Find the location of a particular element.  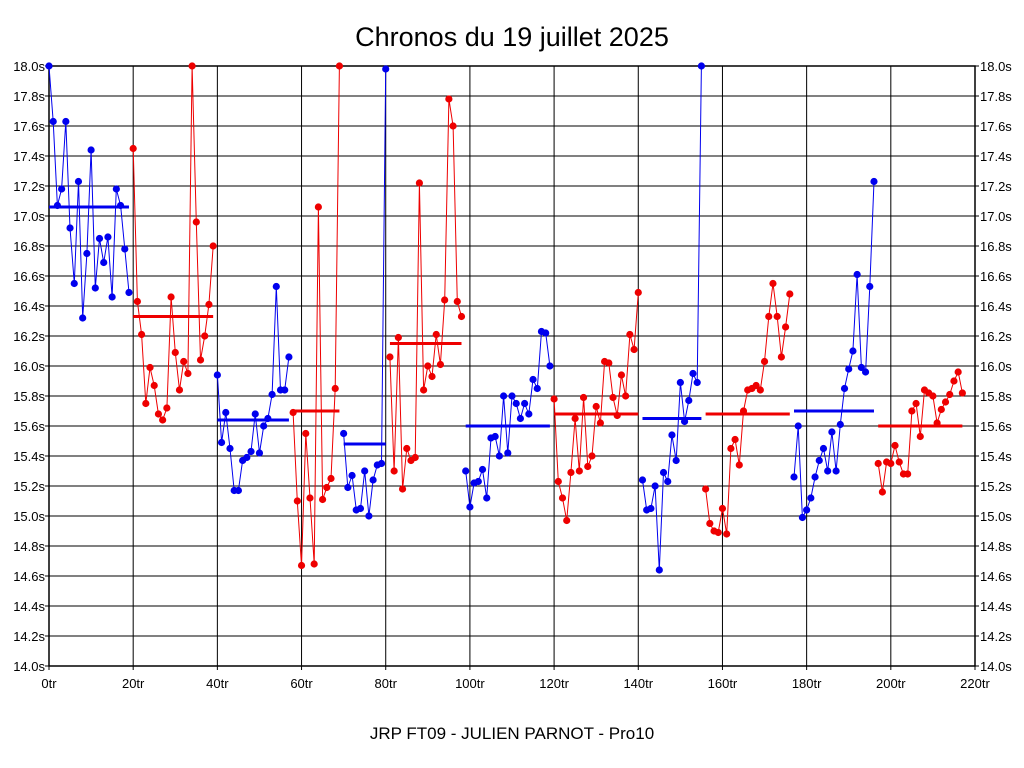

y-tick-label-left: 16.0s is located at coordinates (29, 366).